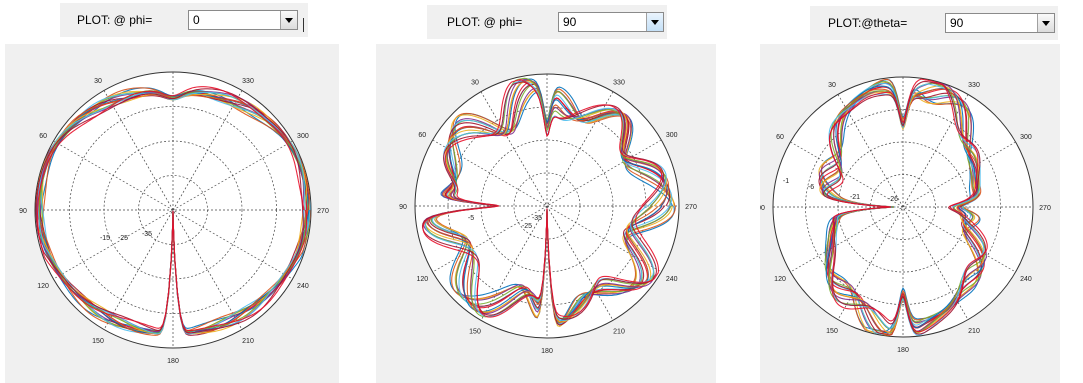 The image size is (1083, 383). Describe the element at coordinates (570, 22) in the screenshot. I see `phi-dropdown-value-2: 90` at that location.